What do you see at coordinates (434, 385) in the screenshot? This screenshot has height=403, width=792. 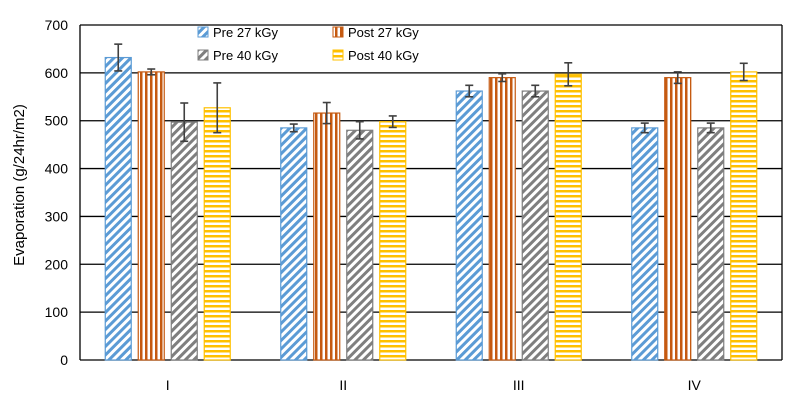 I see `x-axis-ticks: I II III IV` at bounding box center [434, 385].